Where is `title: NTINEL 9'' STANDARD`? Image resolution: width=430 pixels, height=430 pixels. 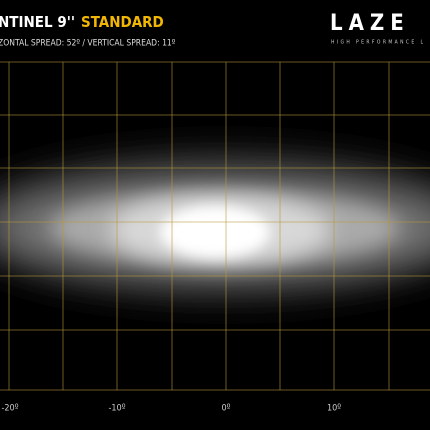 title: NTINEL 9'' STANDARD is located at coordinates (82, 22).